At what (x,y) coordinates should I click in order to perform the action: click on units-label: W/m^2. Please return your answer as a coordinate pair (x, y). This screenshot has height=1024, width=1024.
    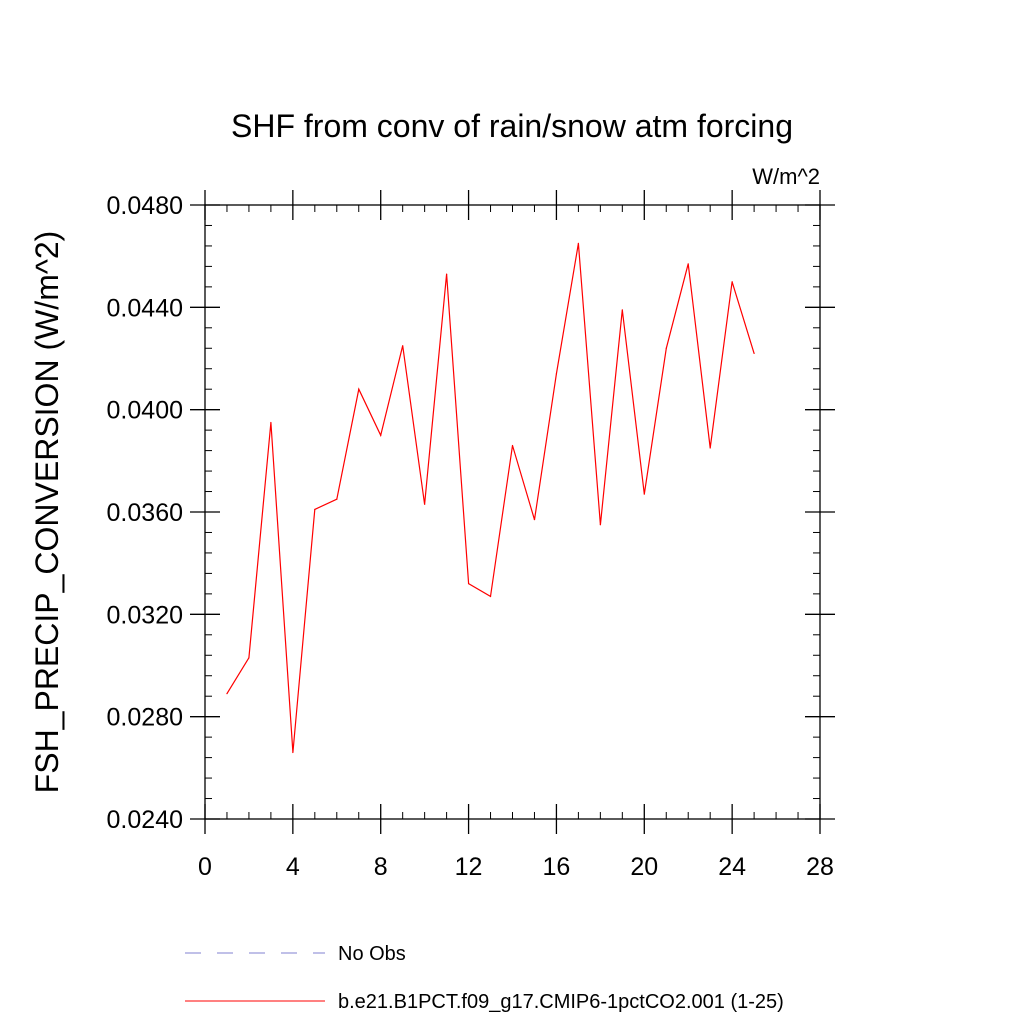
    Looking at the image, I should click on (786, 176).